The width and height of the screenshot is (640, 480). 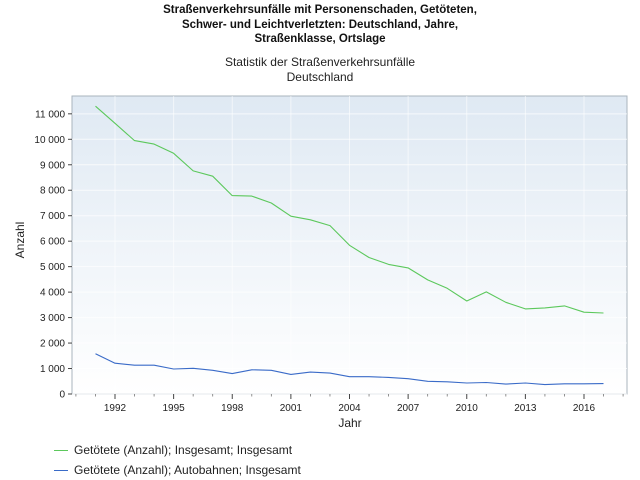 I want to click on x-tick-label: 2016, so click(x=584, y=408).